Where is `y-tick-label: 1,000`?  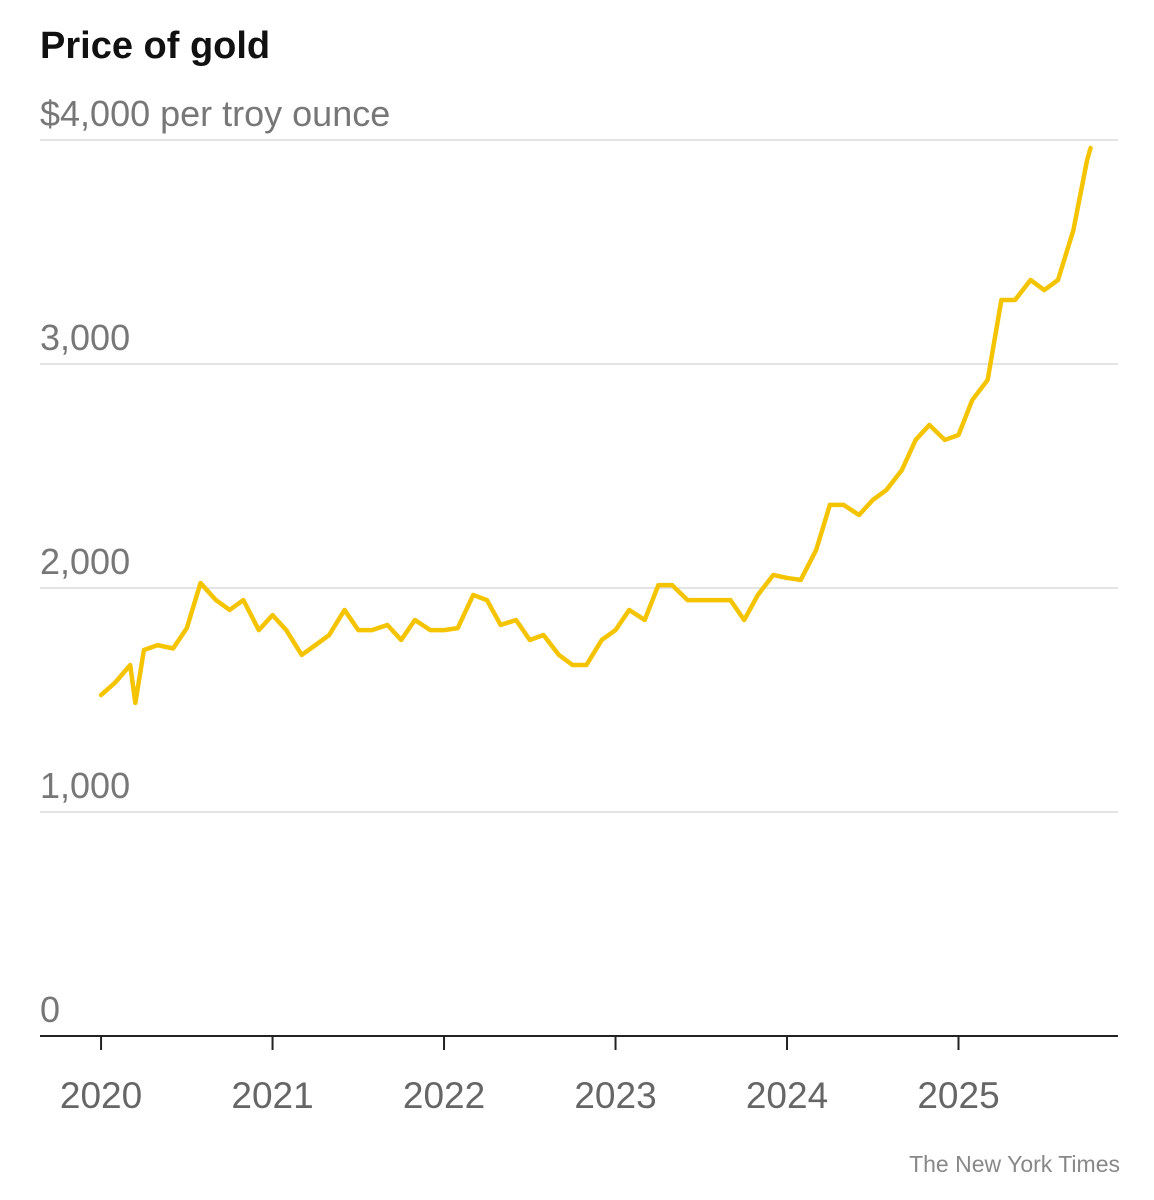 y-tick-label: 1,000 is located at coordinates (85, 785).